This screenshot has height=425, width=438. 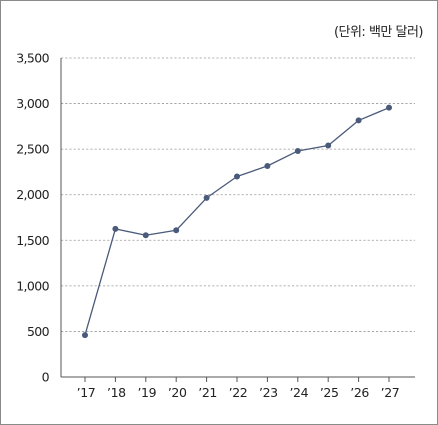 What do you see at coordinates (86, 392) in the screenshot?
I see `x-tick-label: ’17` at bounding box center [86, 392].